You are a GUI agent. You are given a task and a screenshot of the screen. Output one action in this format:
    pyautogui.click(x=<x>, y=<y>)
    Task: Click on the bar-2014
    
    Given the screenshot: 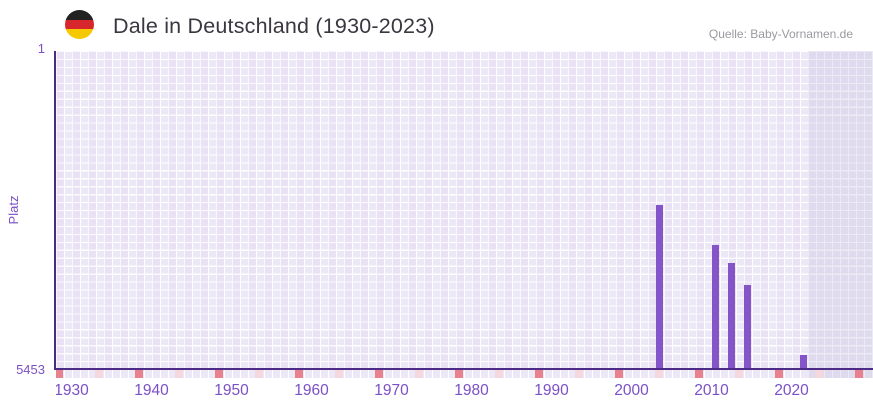 What is the action you would take?
    pyautogui.click(x=731, y=315)
    